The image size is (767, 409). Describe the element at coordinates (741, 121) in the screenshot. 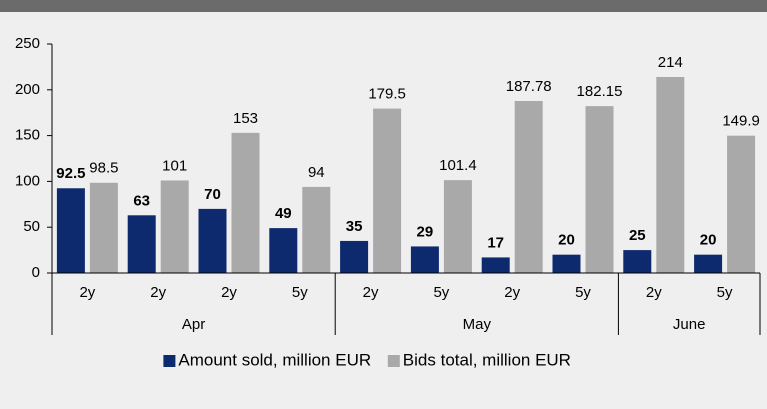

I see `data-label: 149.9` at that location.